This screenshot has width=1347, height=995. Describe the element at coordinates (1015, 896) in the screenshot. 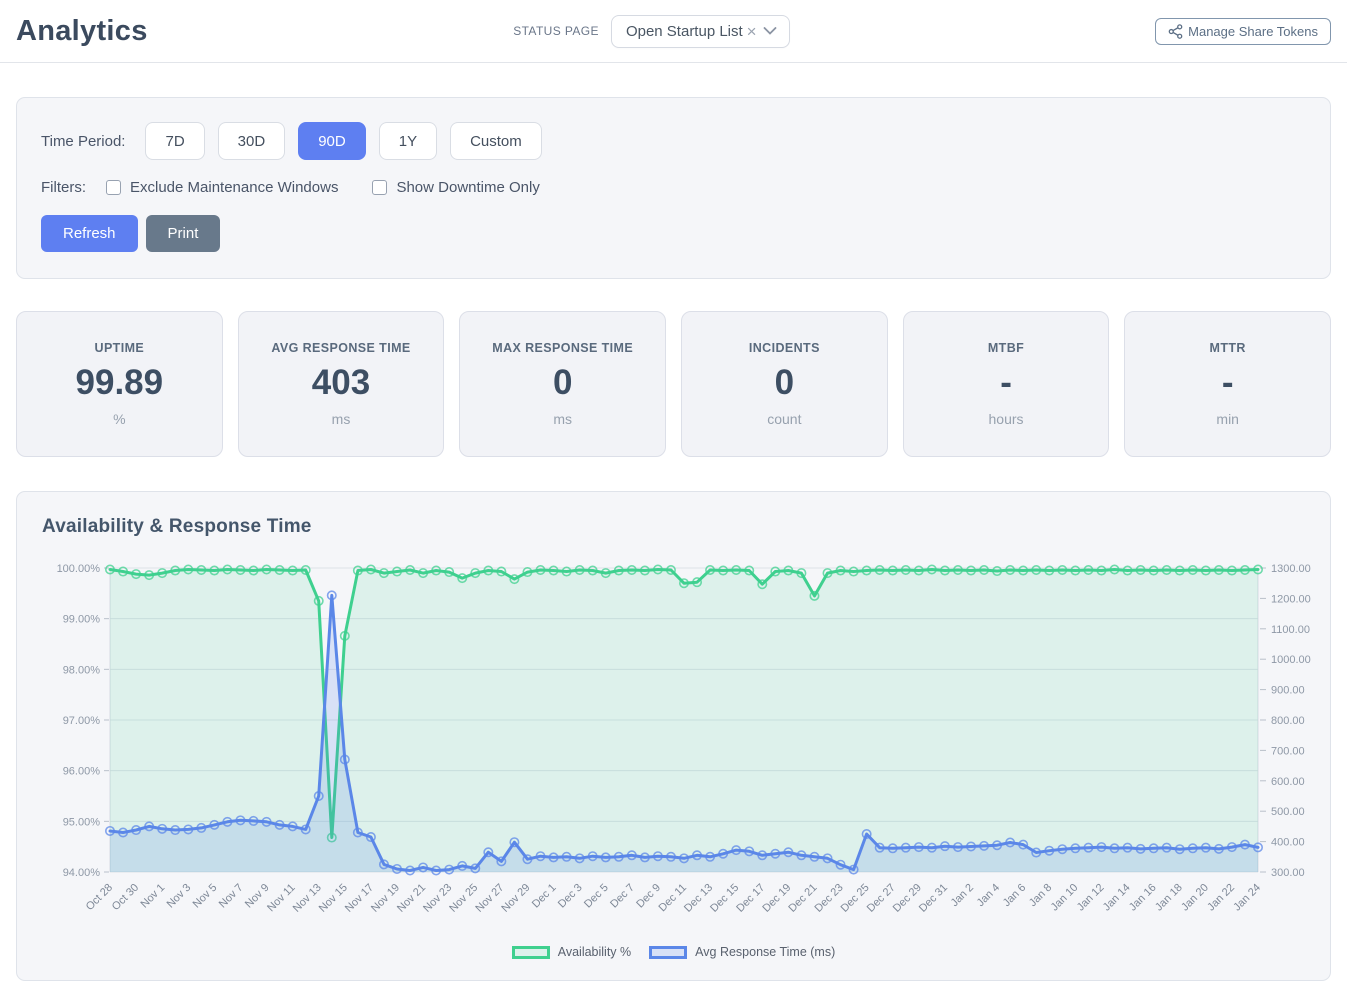

I see `svg-text: Jan 6` at that location.